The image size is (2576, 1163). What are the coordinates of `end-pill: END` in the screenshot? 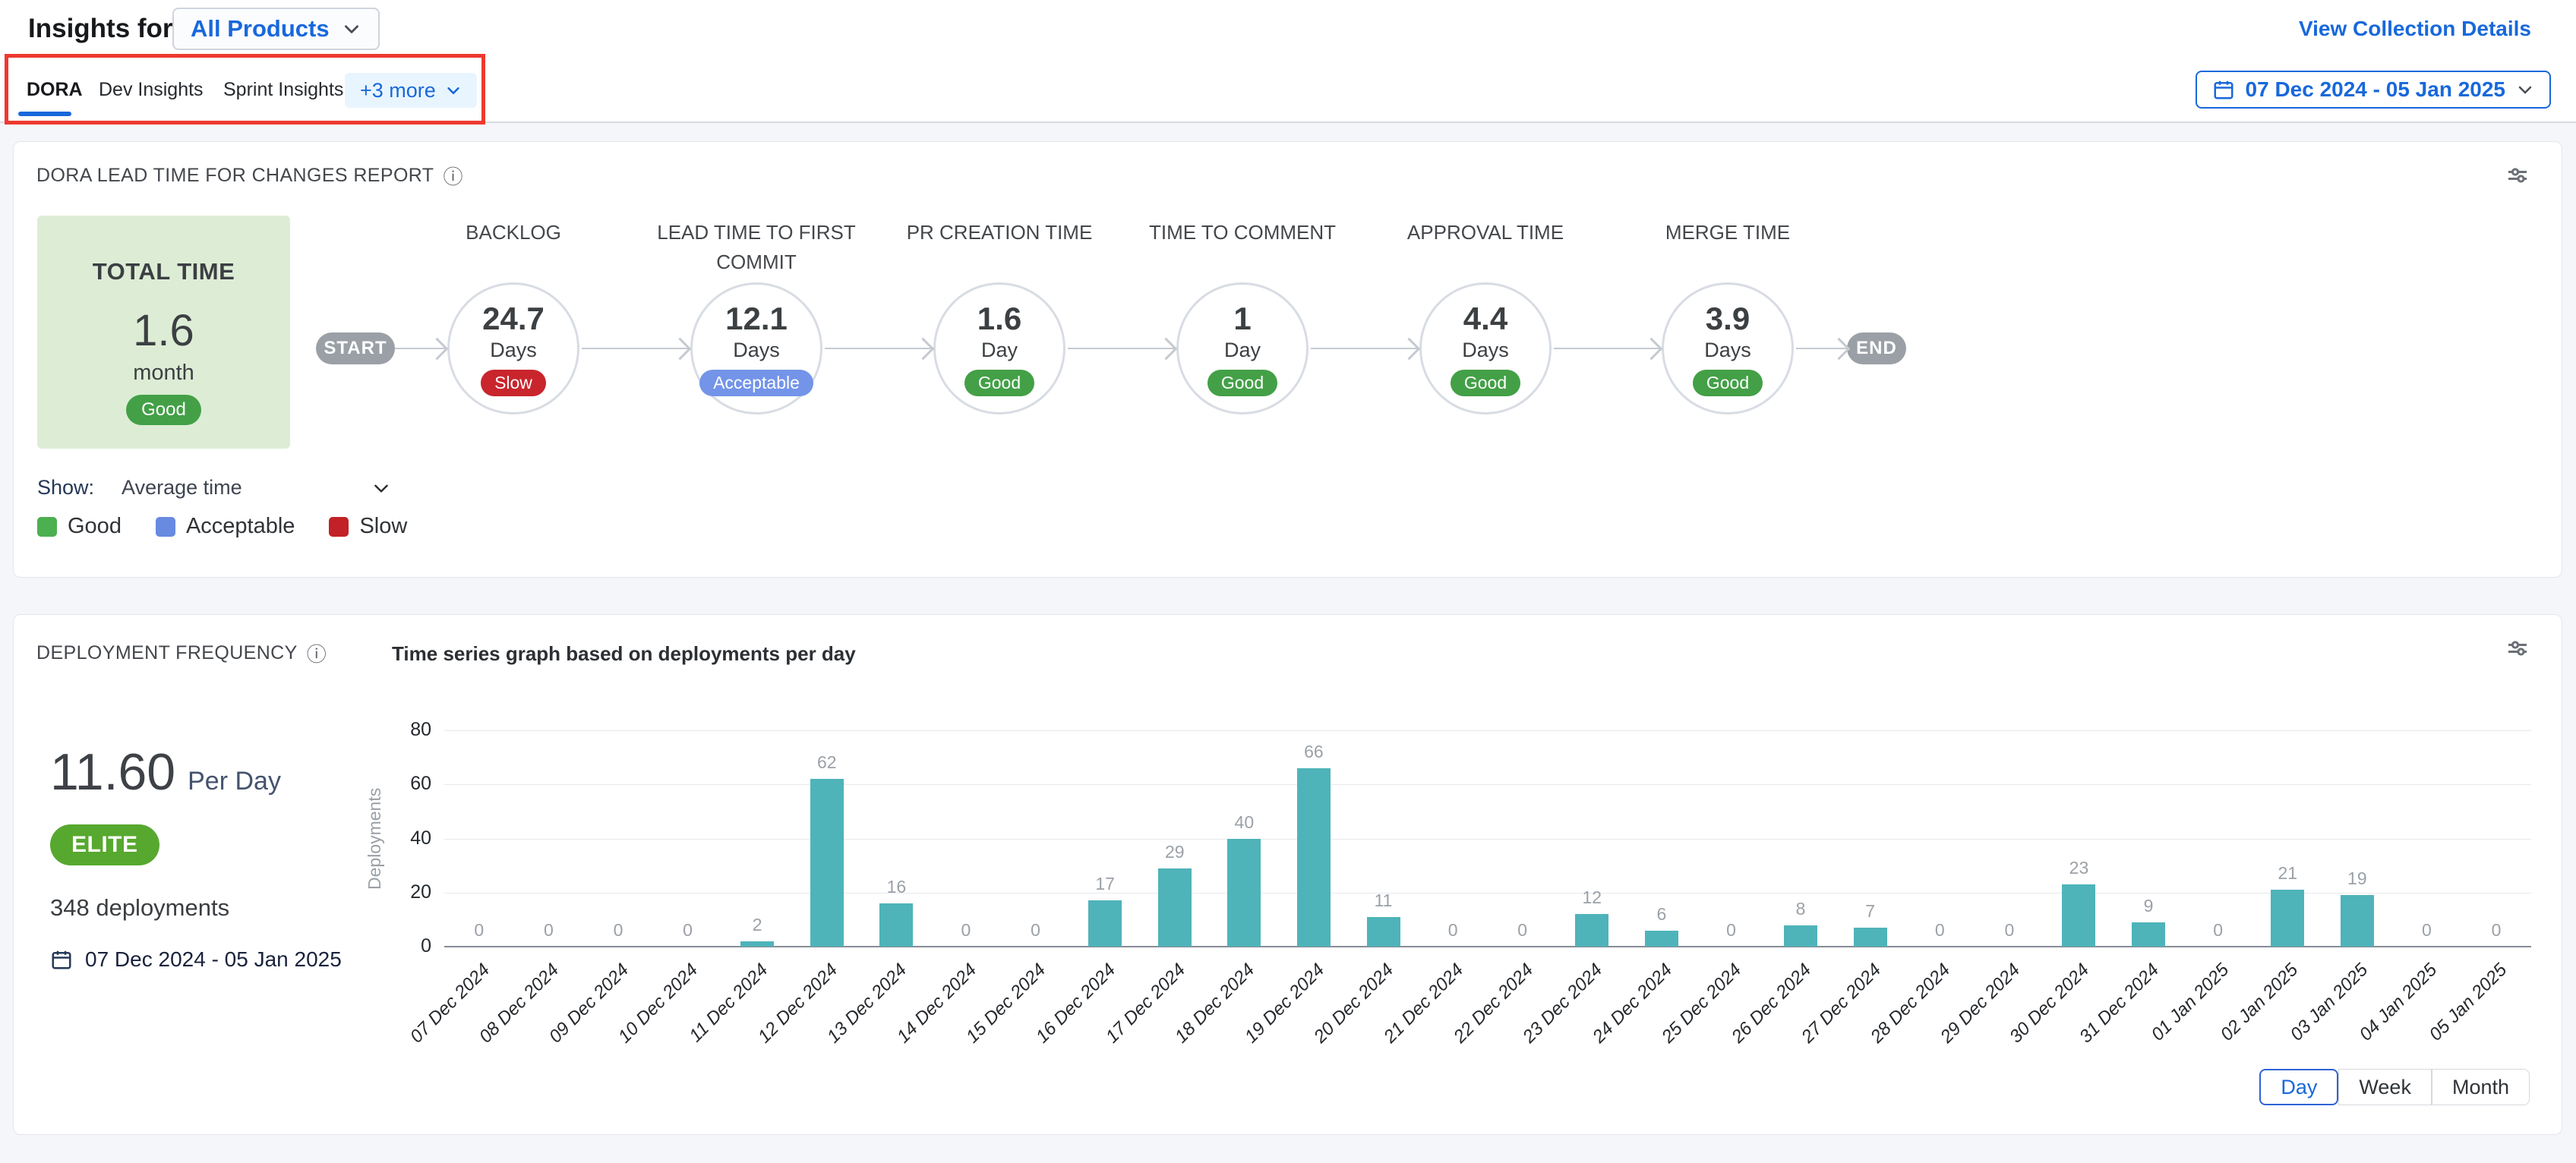 It's located at (1877, 348).